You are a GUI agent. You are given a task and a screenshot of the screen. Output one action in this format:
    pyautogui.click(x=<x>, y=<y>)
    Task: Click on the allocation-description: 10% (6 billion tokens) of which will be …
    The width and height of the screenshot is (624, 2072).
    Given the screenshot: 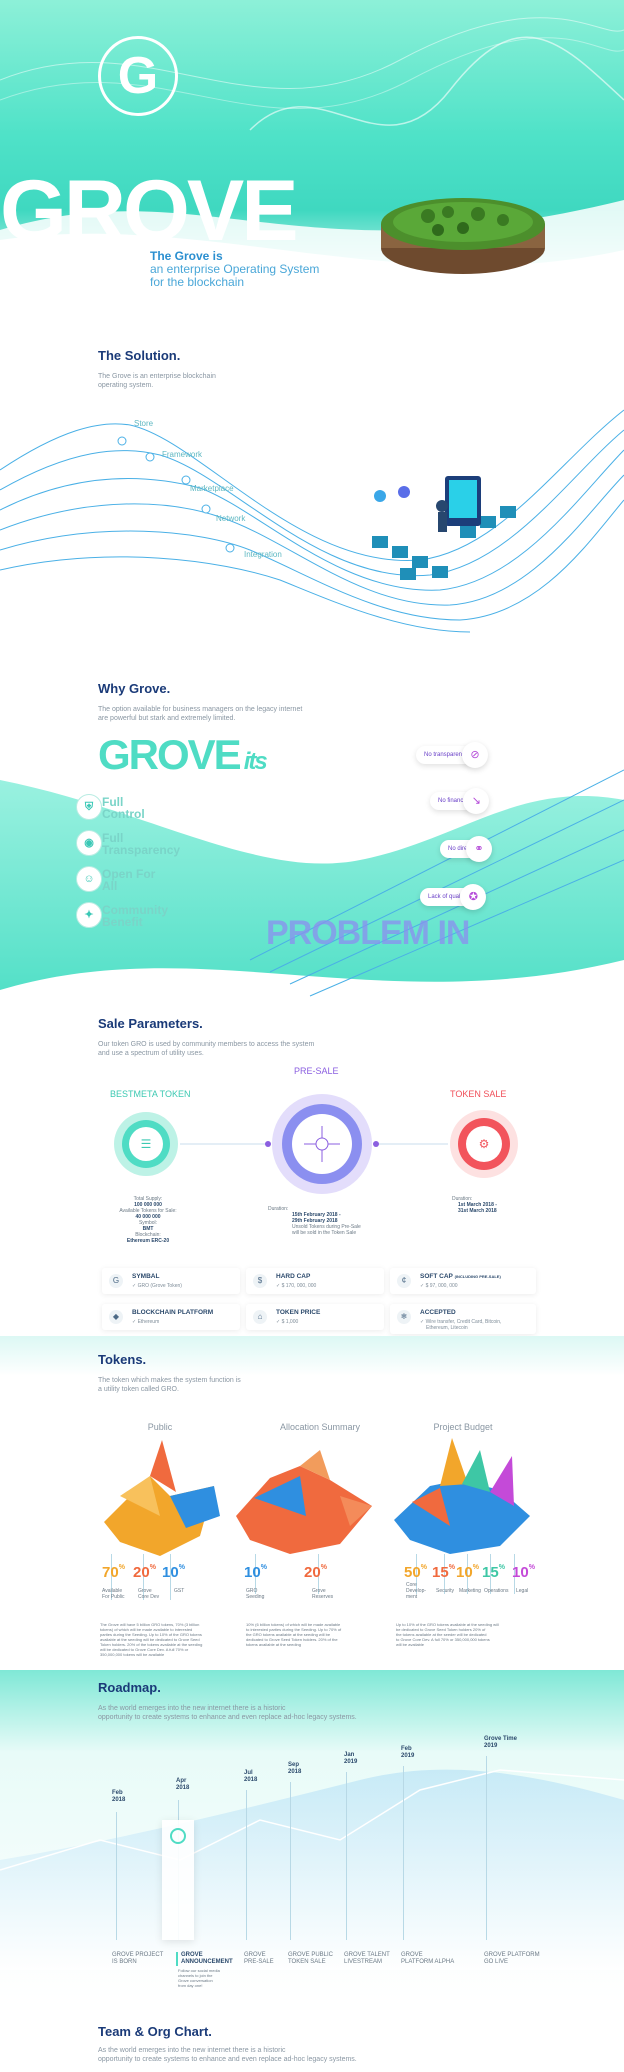 What is the action you would take?
    pyautogui.click(x=306, y=1634)
    